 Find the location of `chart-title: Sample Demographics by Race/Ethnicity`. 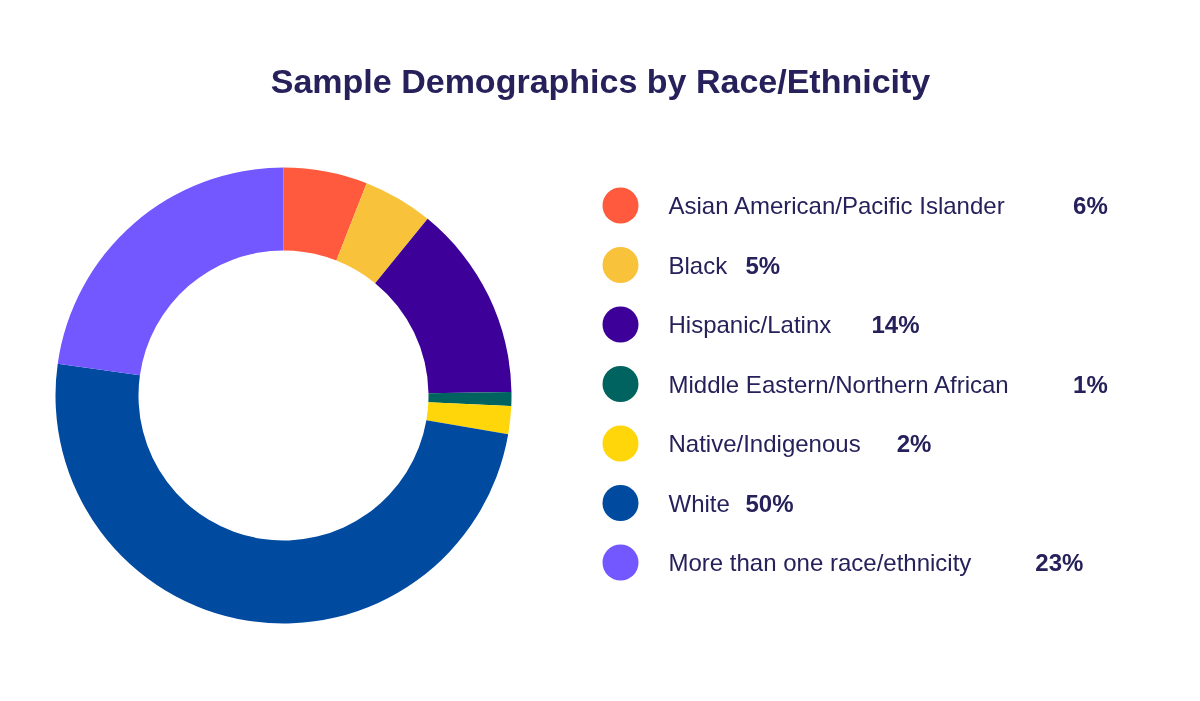

chart-title: Sample Demographics by Race/Ethnicity is located at coordinates (600, 80).